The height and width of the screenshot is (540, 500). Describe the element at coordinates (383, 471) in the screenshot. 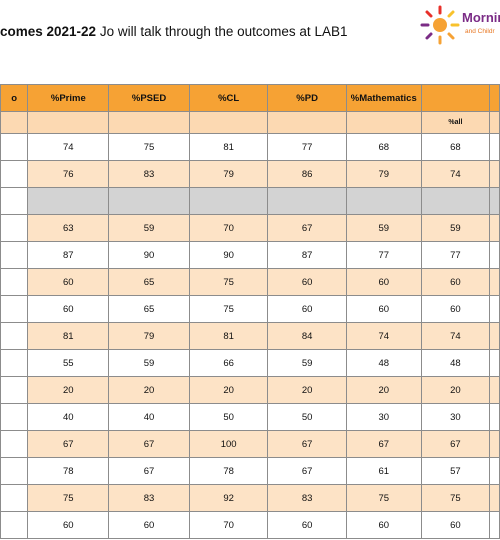

I see `table-cell: 61` at that location.